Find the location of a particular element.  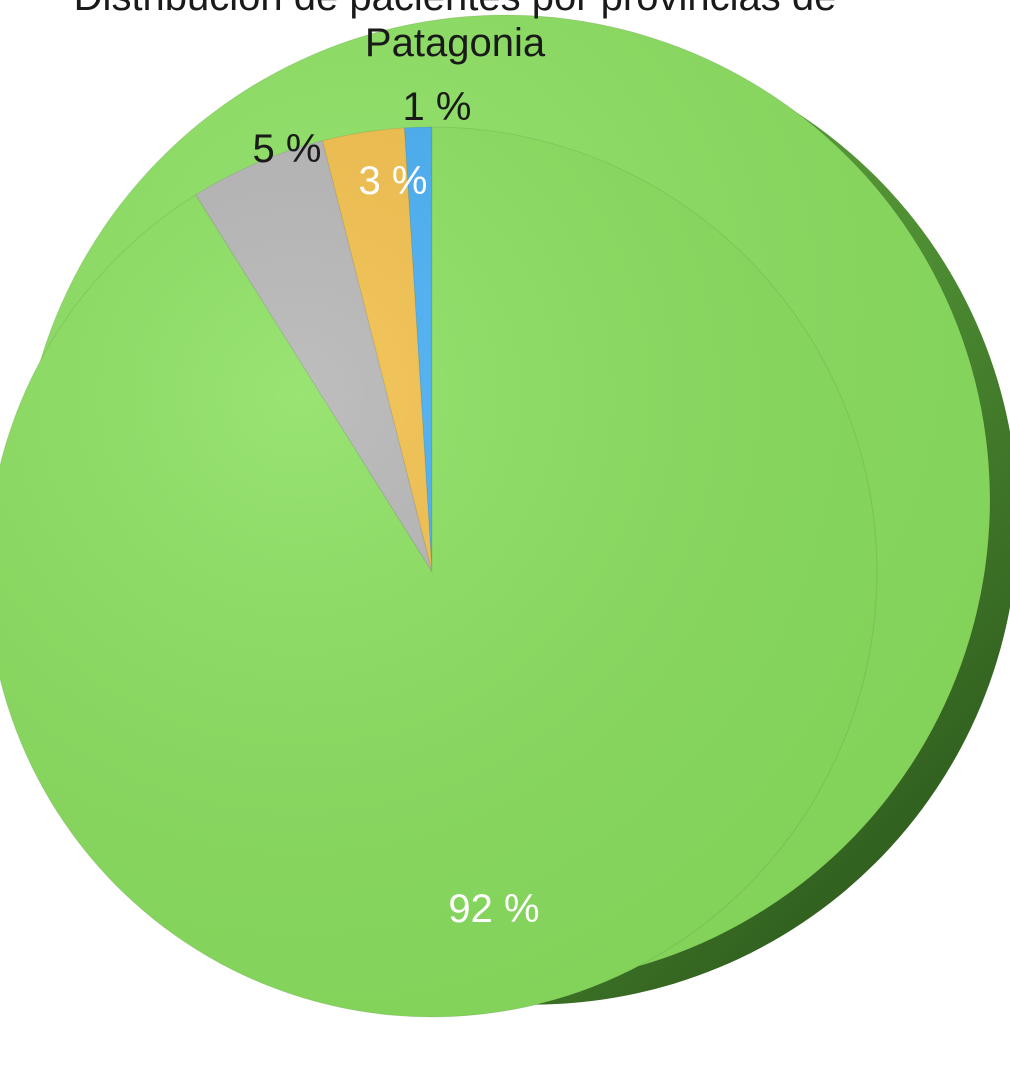

data-label-5: 5 % is located at coordinates (287, 149).